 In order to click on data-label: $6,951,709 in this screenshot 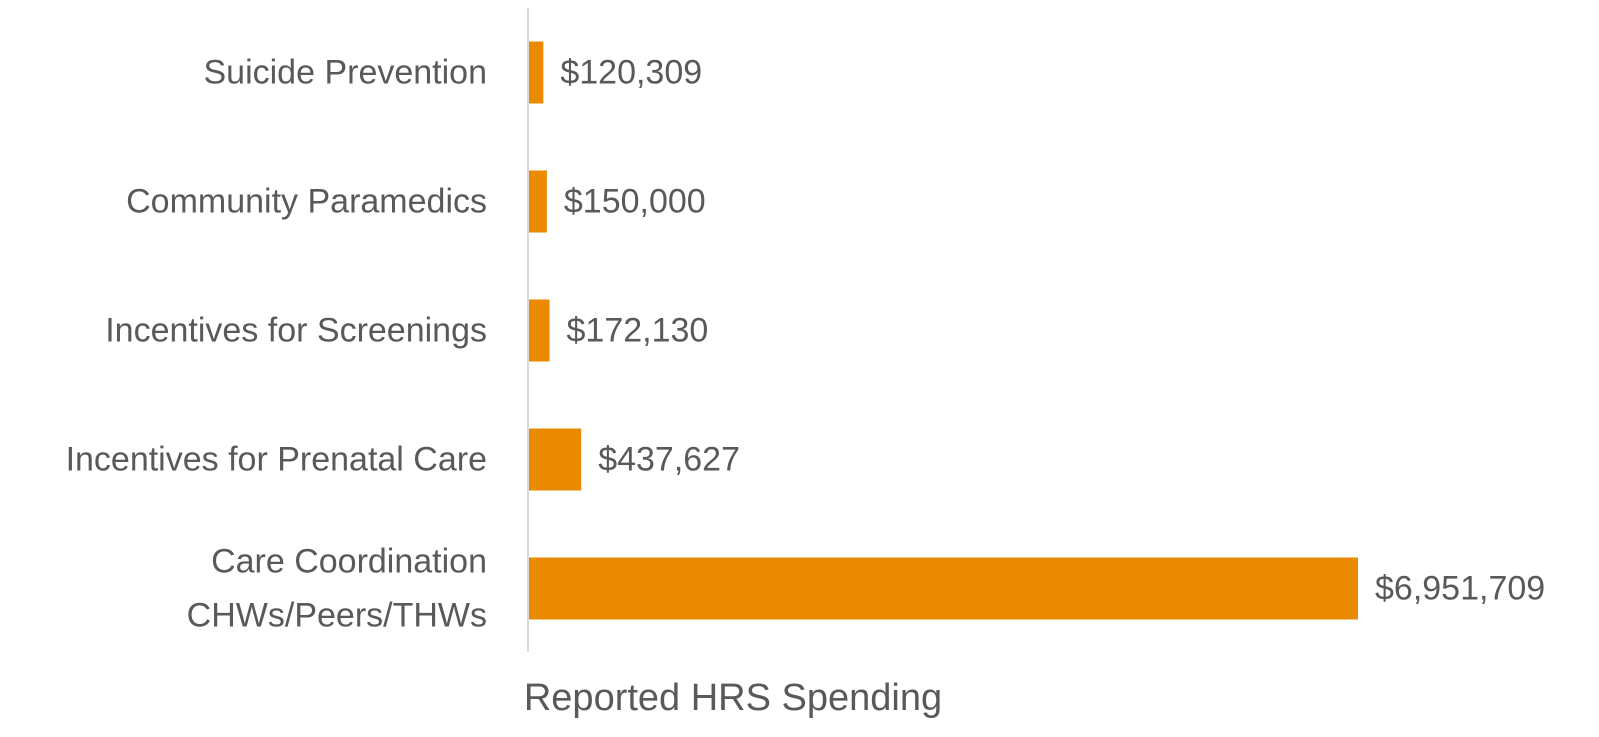, I will do `click(1460, 588)`.